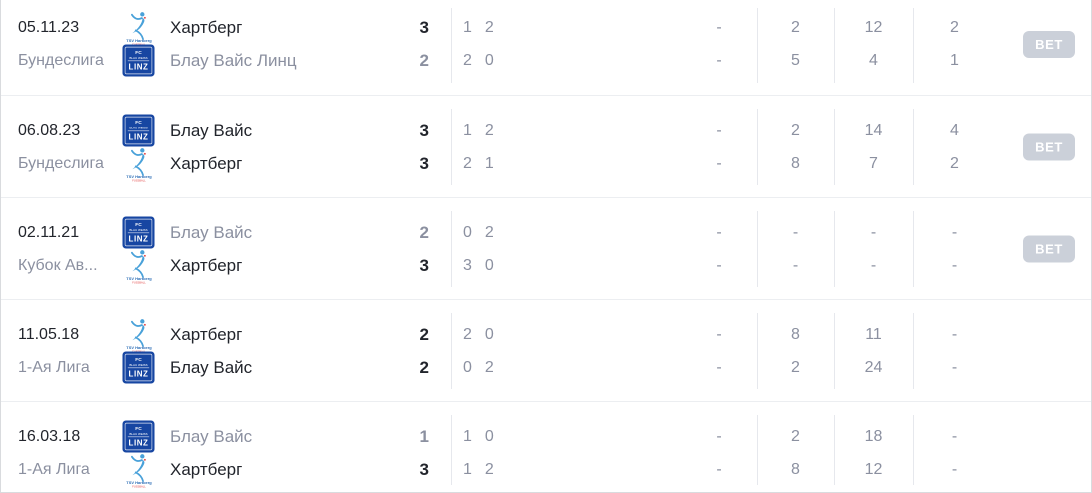 The height and width of the screenshot is (493, 1092). Describe the element at coordinates (495, 164) in the screenshot. I see `half-scores: 2 1` at that location.